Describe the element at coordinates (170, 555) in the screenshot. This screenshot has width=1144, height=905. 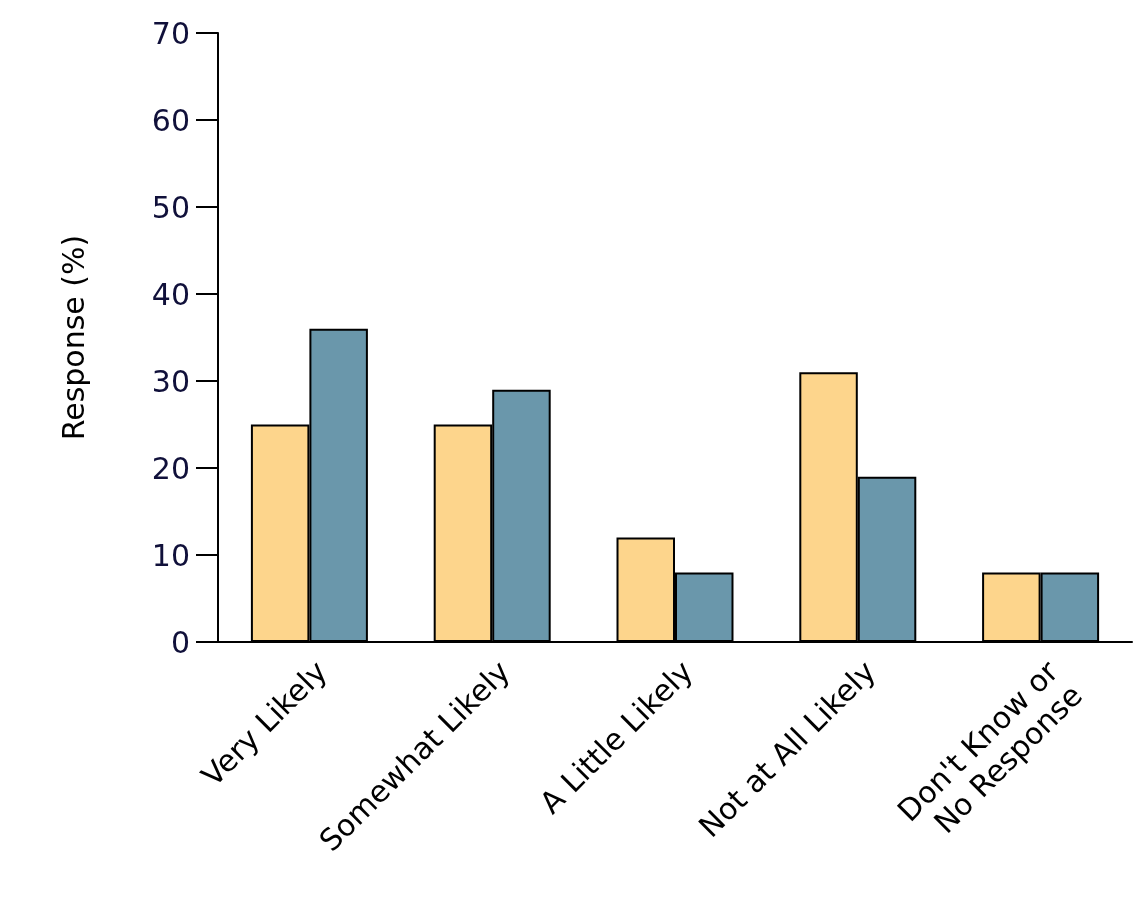
I see `y-tick-label: 10` at that location.